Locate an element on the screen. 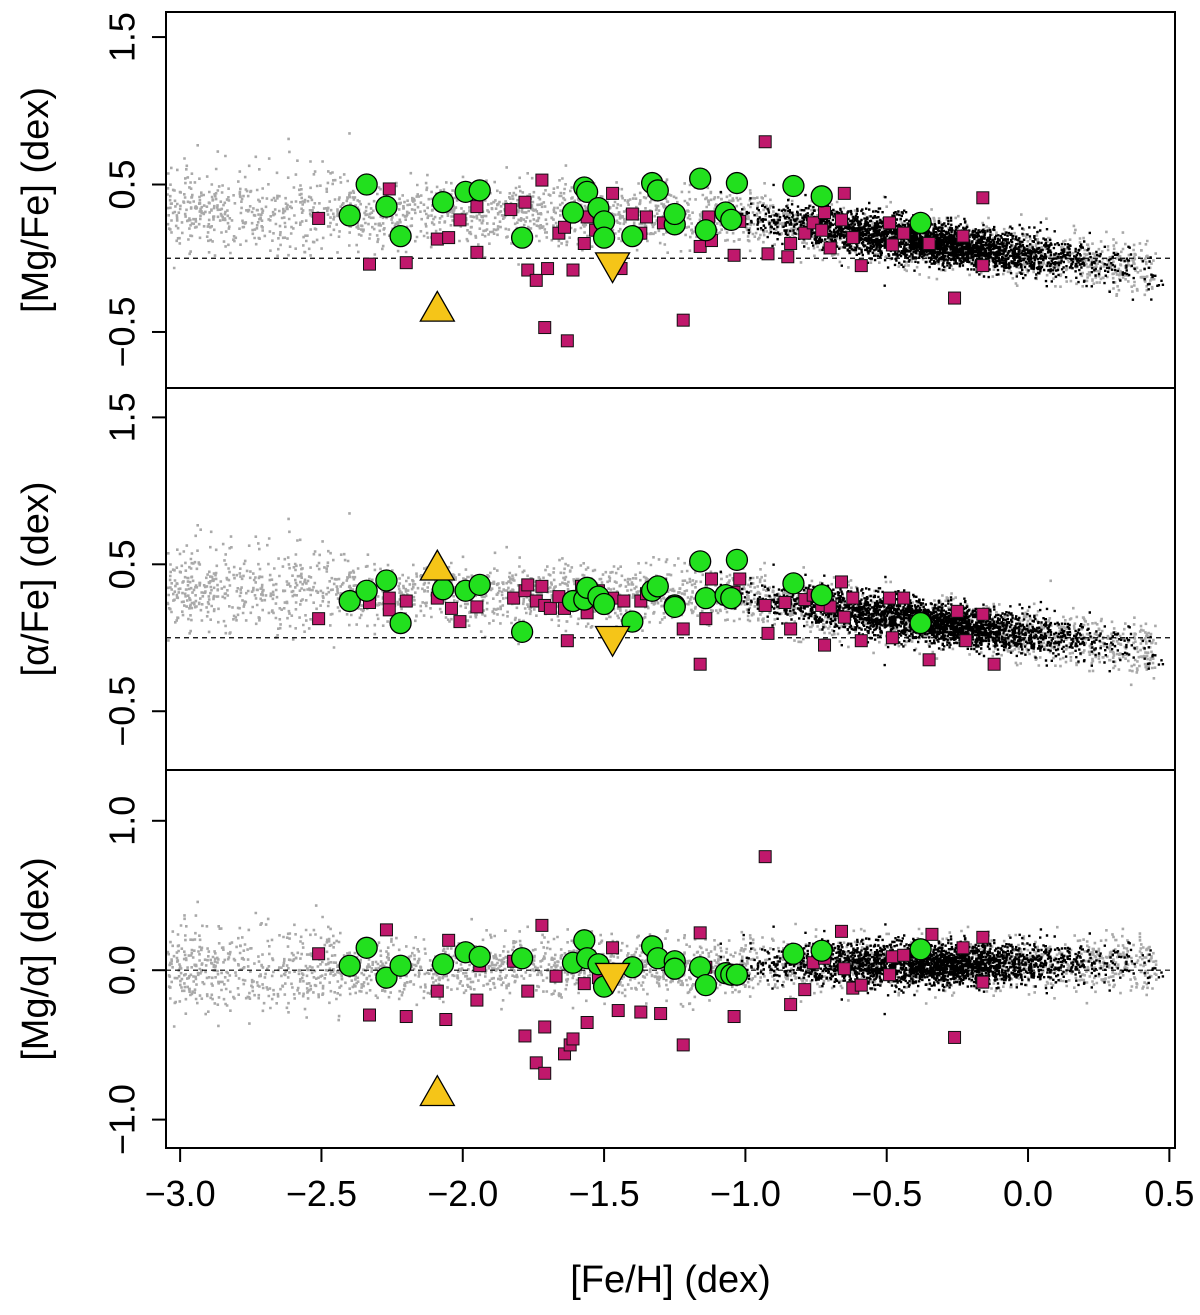 The image size is (1200, 1315). x-tick-label: −2.5 is located at coordinates (321, 1193).